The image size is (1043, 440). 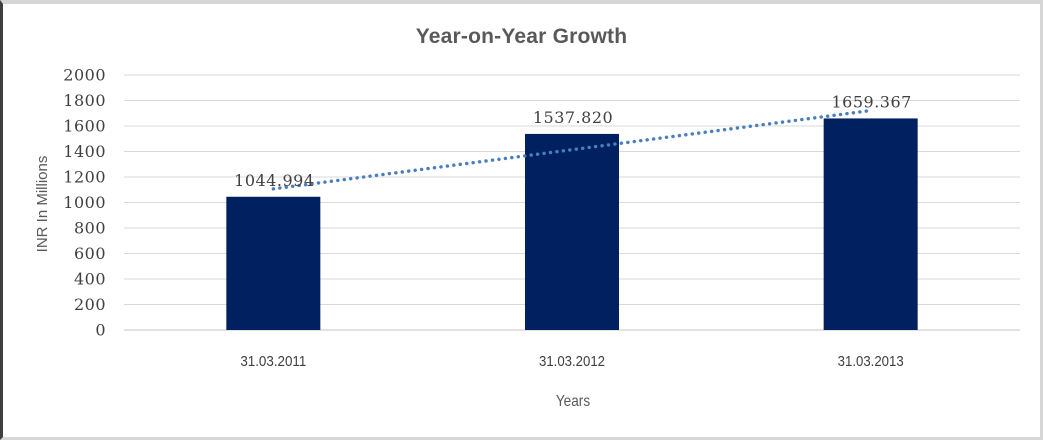 I want to click on x-axis-tick-labels: 31.03.2011 31.03.2012 31.03.2013, so click(x=571, y=361).